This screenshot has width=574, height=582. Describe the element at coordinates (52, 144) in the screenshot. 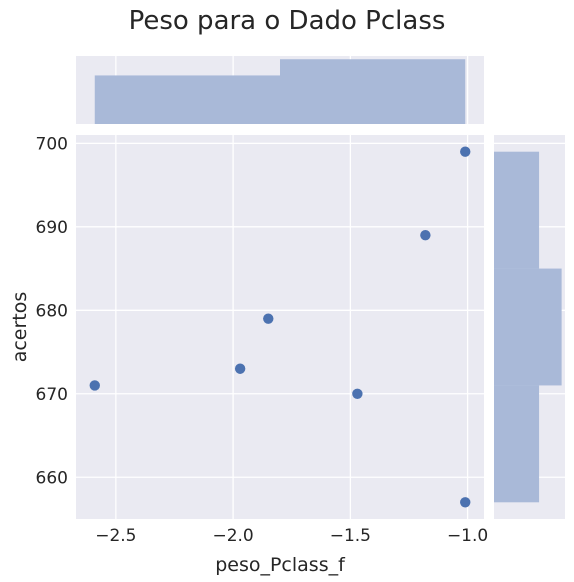

I see `y-tick-label: 700` at that location.